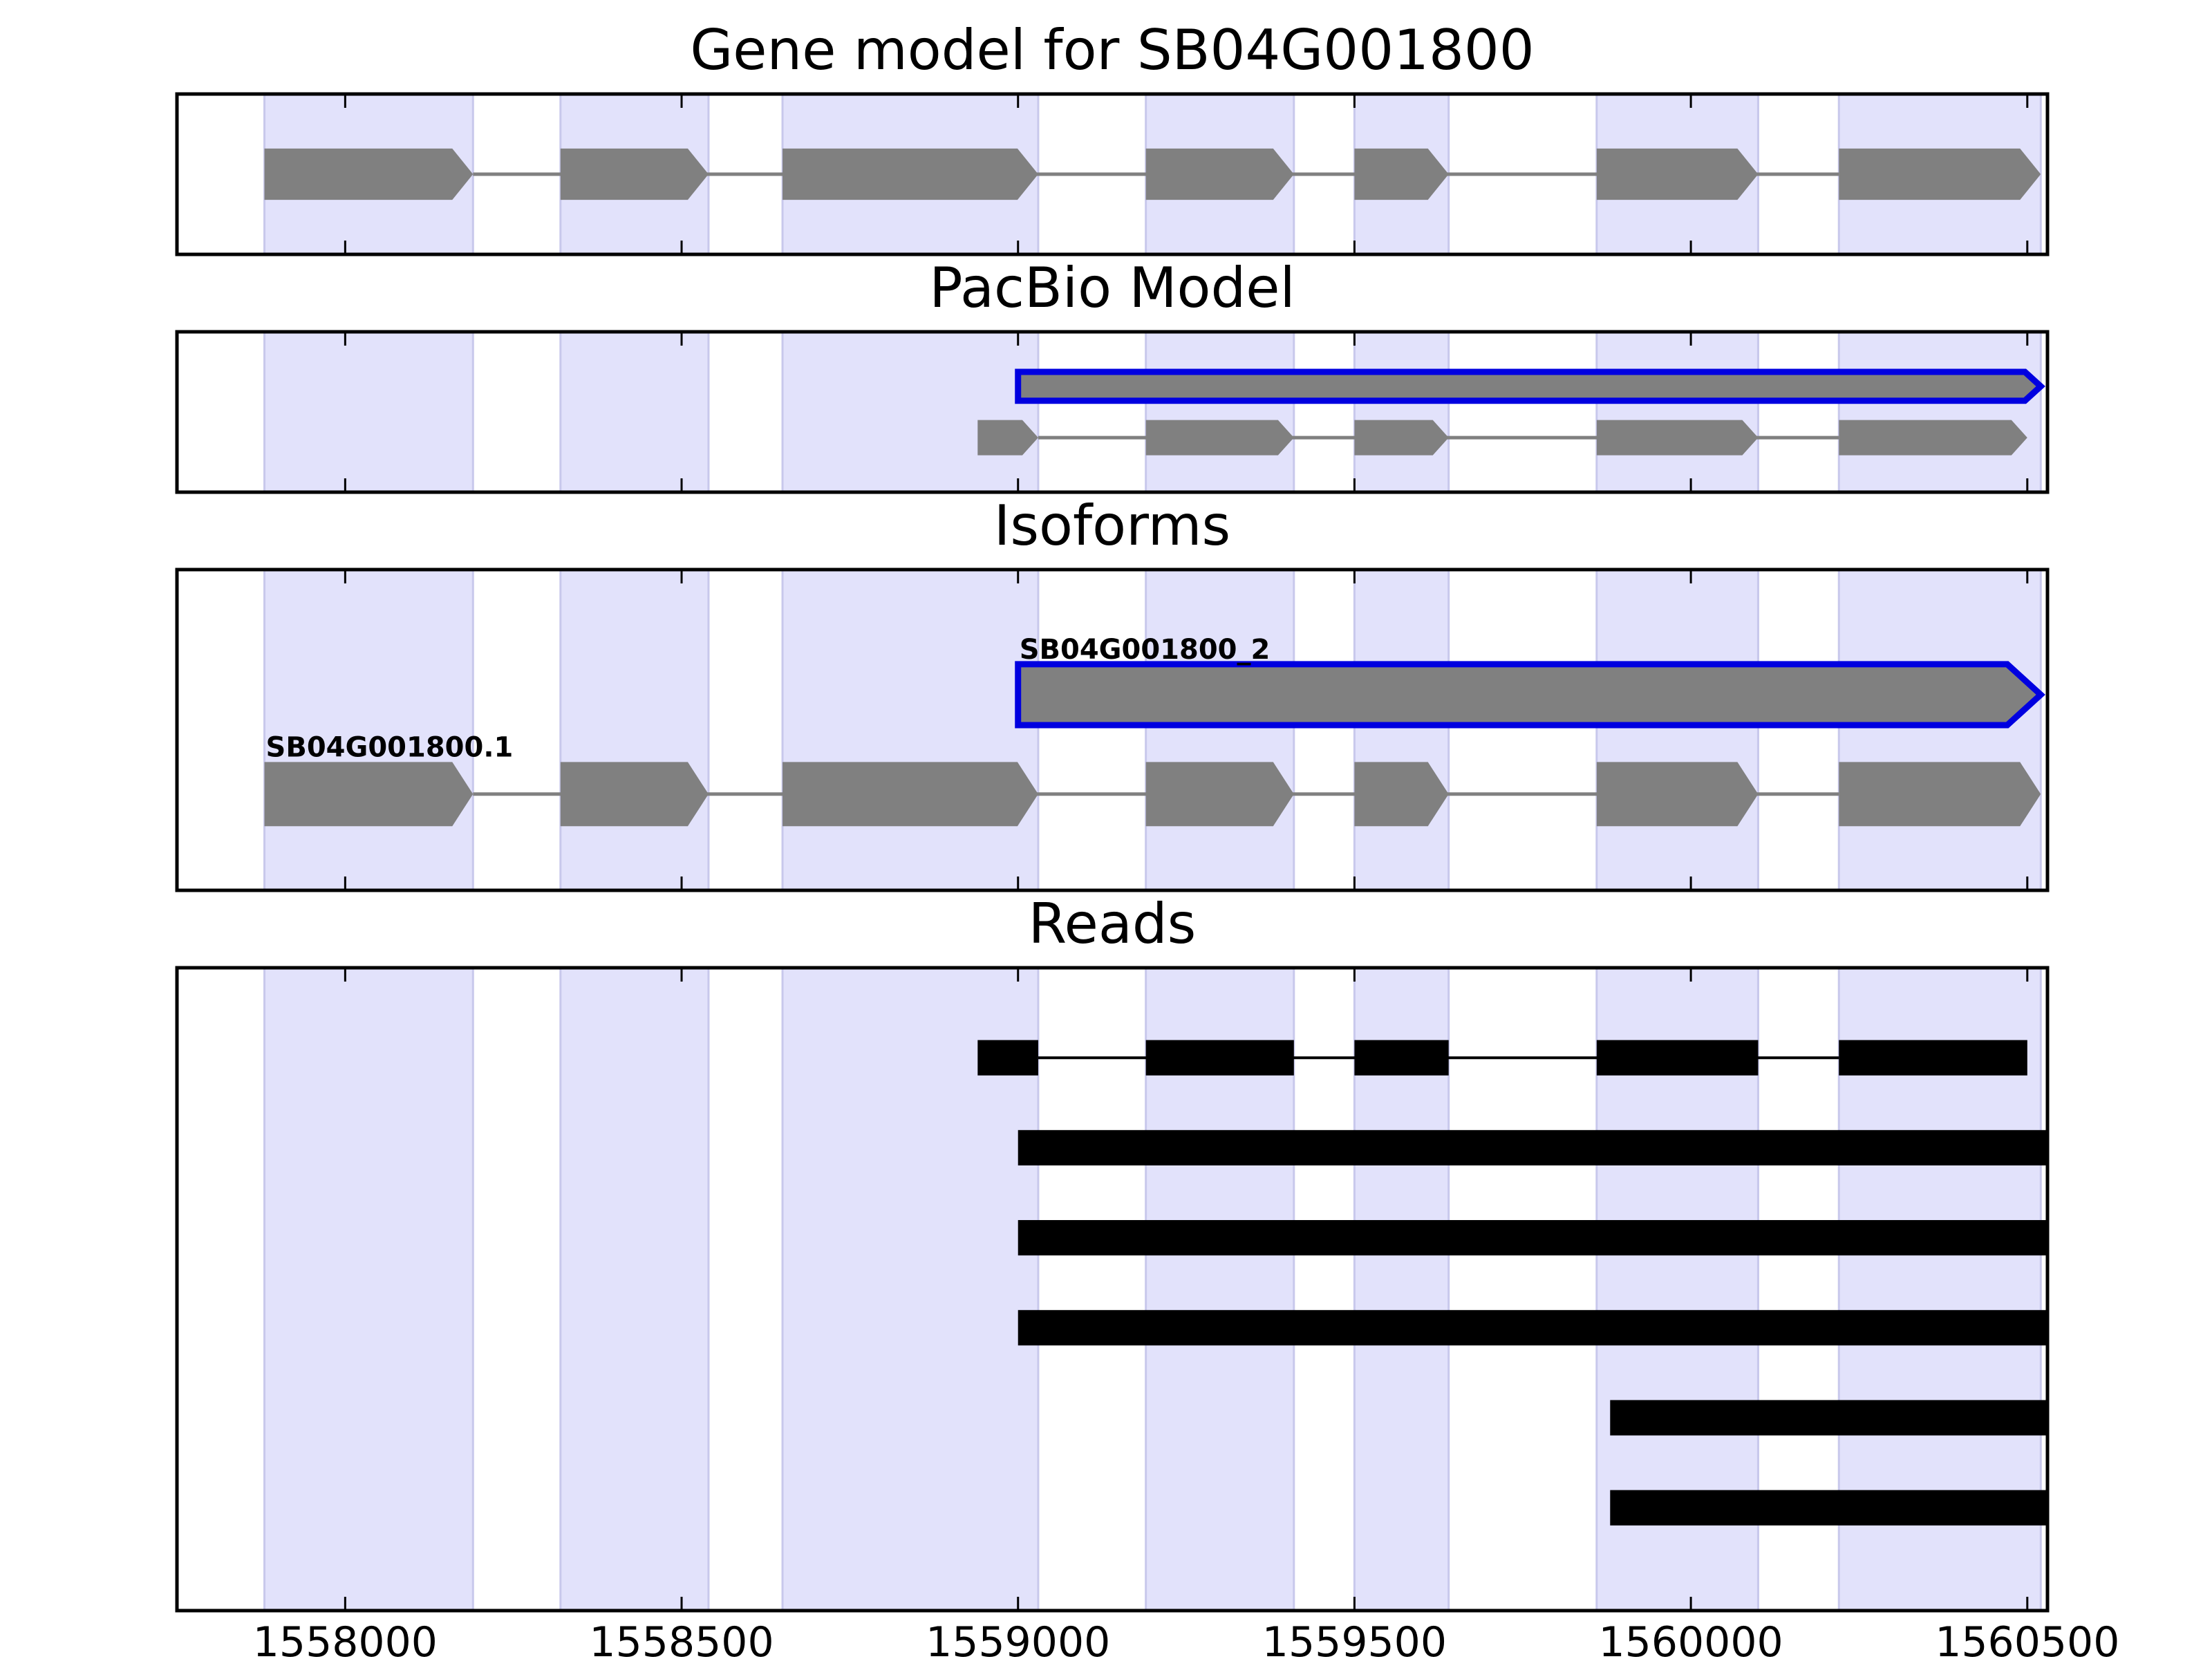 The height and width of the screenshot is (1659, 2212). Describe the element at coordinates (1112, 526) in the screenshot. I see `panel-title: Isoforms` at that location.